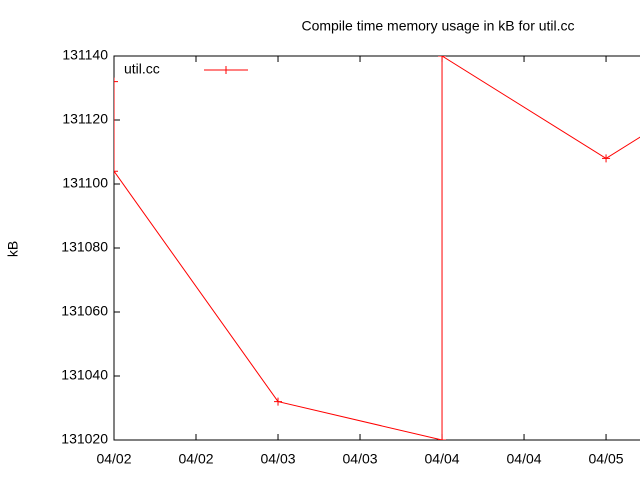 Image resolution: width=640 pixels, height=480 pixels. I want to click on x-tick-label: 04/05, so click(606, 459).